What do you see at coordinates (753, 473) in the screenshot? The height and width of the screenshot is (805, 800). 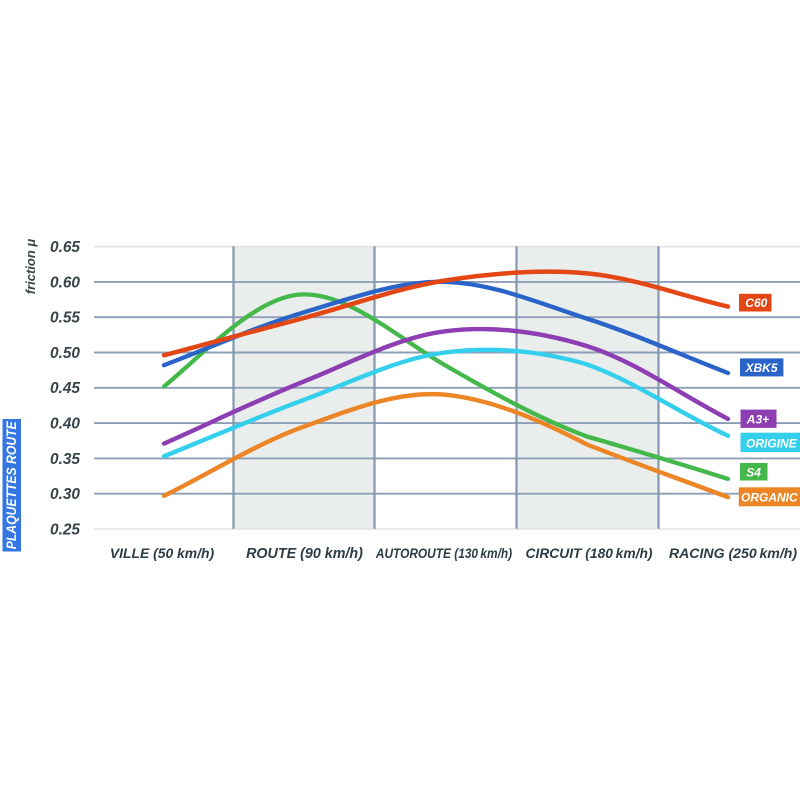 I see `svg-text: S4` at bounding box center [753, 473].